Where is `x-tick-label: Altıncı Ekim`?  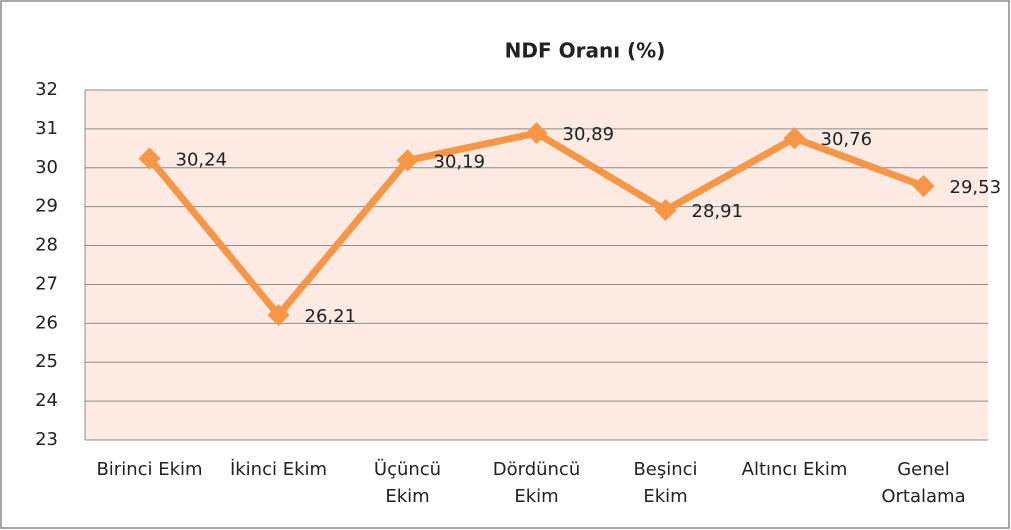
x-tick-label: Altıncı Ekim is located at coordinates (794, 469).